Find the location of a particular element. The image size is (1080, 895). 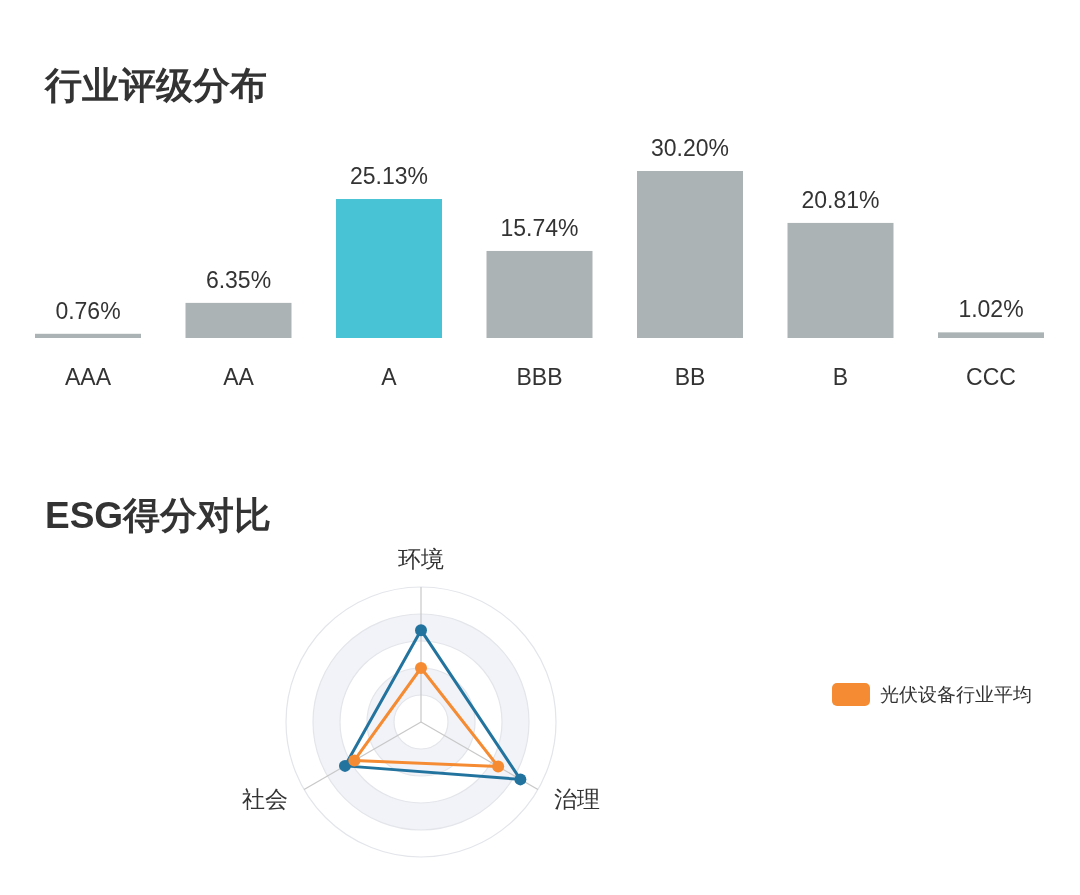

legend-item: 光伏设备行业平均 is located at coordinates (932, 694).